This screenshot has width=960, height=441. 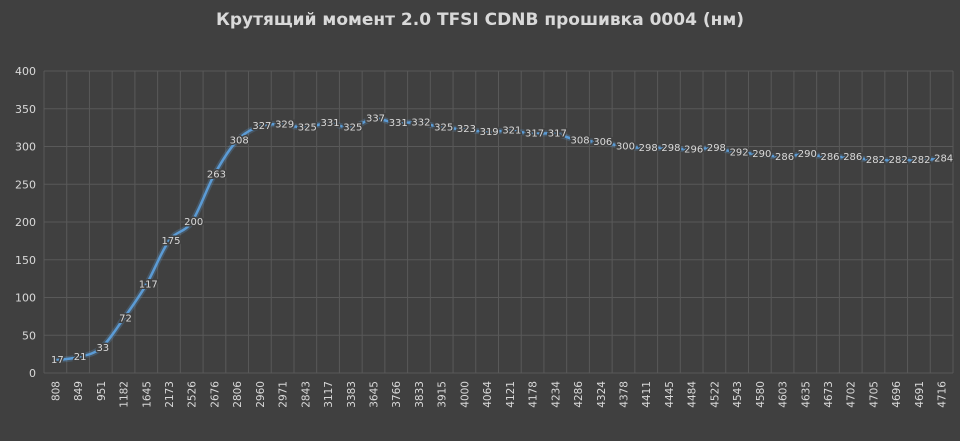 What do you see at coordinates (261, 394) in the screenshot?
I see `x-tick-label: 2960` at bounding box center [261, 394].